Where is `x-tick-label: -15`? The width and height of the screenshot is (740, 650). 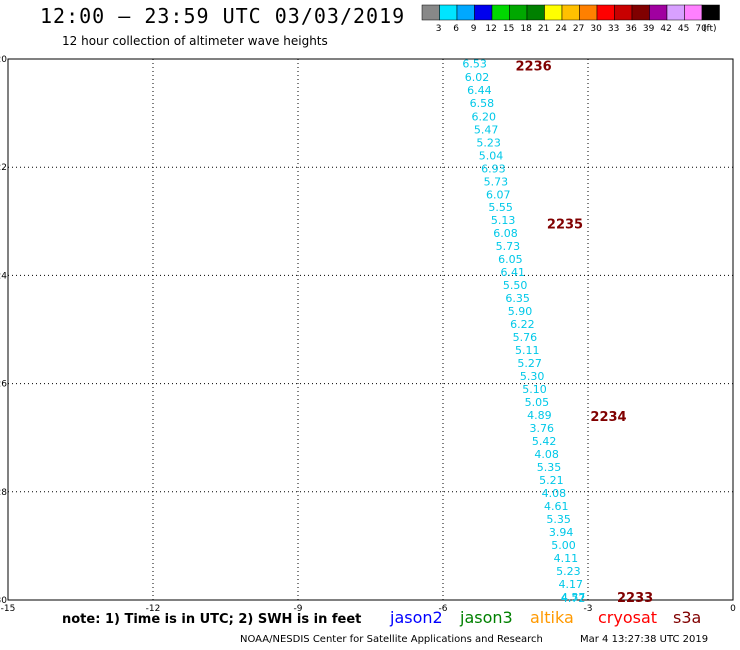 x-tick-label: -15 is located at coordinates (8, 609).